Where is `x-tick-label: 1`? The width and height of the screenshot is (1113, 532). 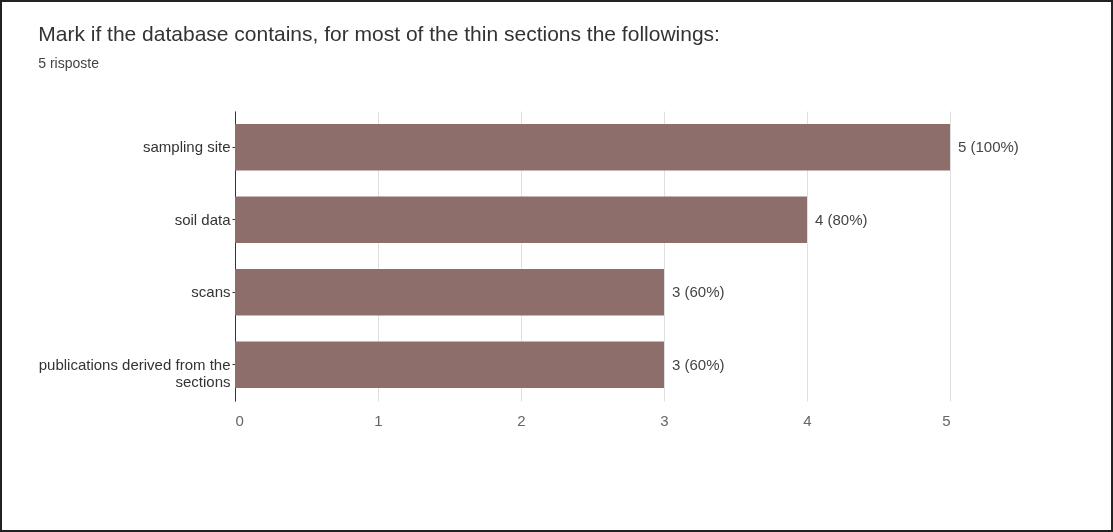
x-tick-label: 1 is located at coordinates (378, 420).